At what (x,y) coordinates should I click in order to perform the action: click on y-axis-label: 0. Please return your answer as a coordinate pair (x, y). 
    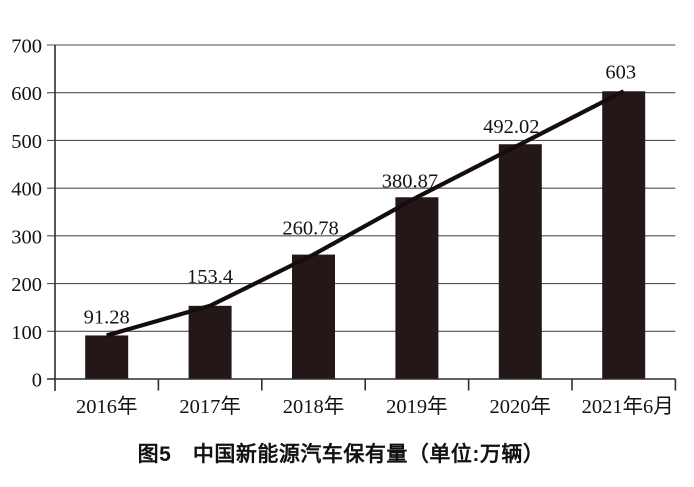
    Looking at the image, I should click on (37, 381).